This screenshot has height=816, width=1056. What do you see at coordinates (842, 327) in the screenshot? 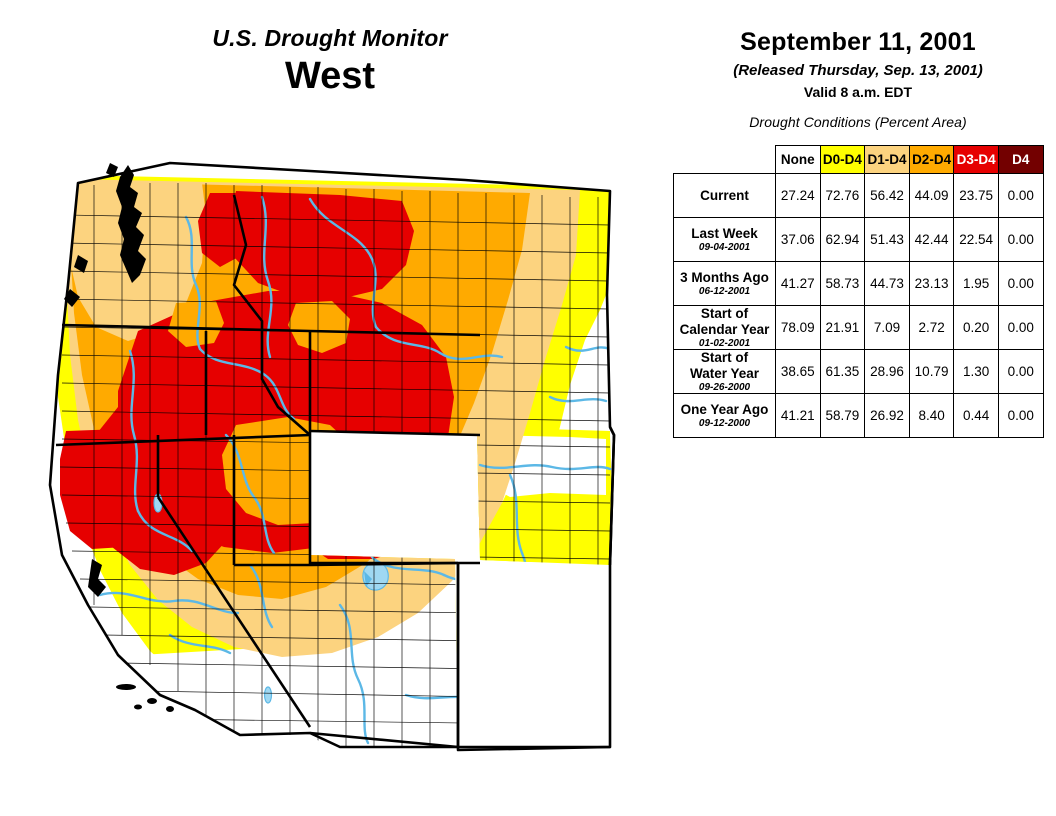
I see `table-cell-value: 21.91` at bounding box center [842, 327].